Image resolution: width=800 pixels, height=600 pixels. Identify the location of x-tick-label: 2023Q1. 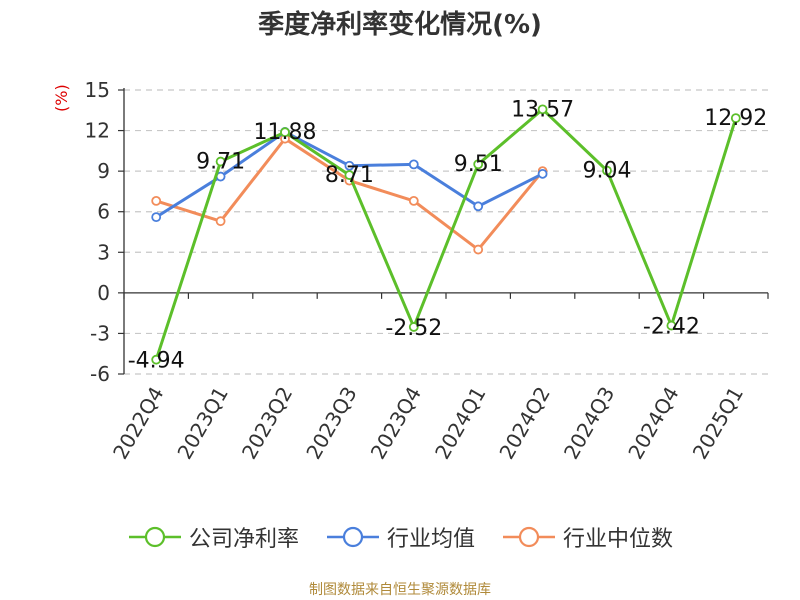
(202, 423).